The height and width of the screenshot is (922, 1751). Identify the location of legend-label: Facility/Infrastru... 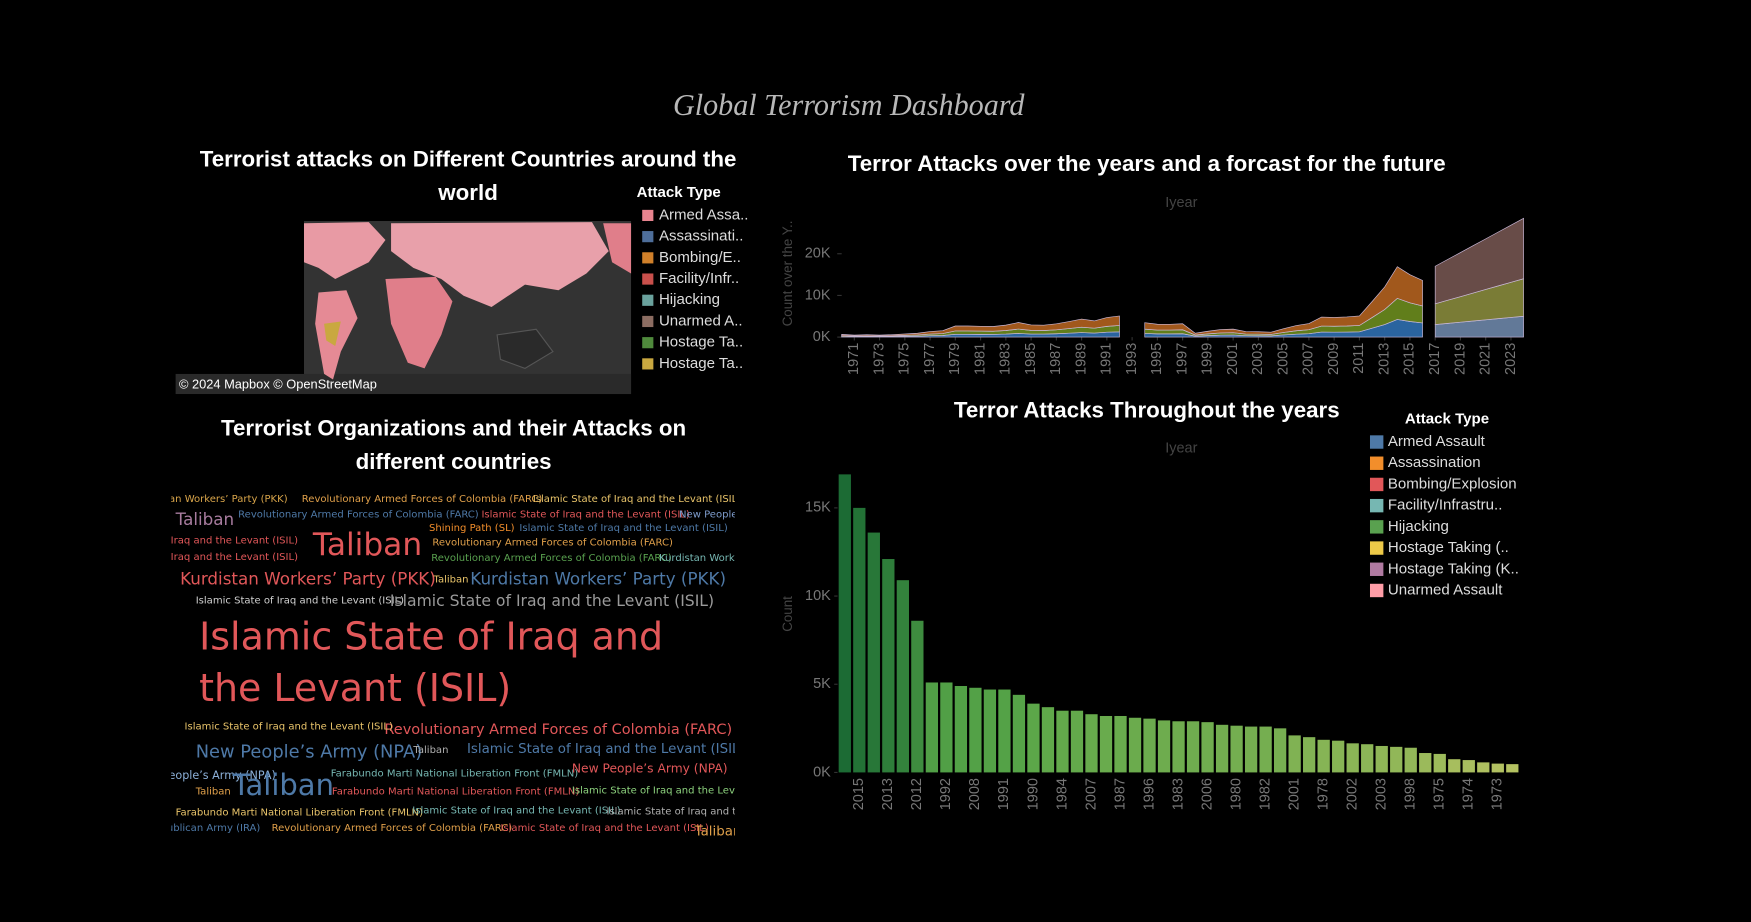
(1445, 505).